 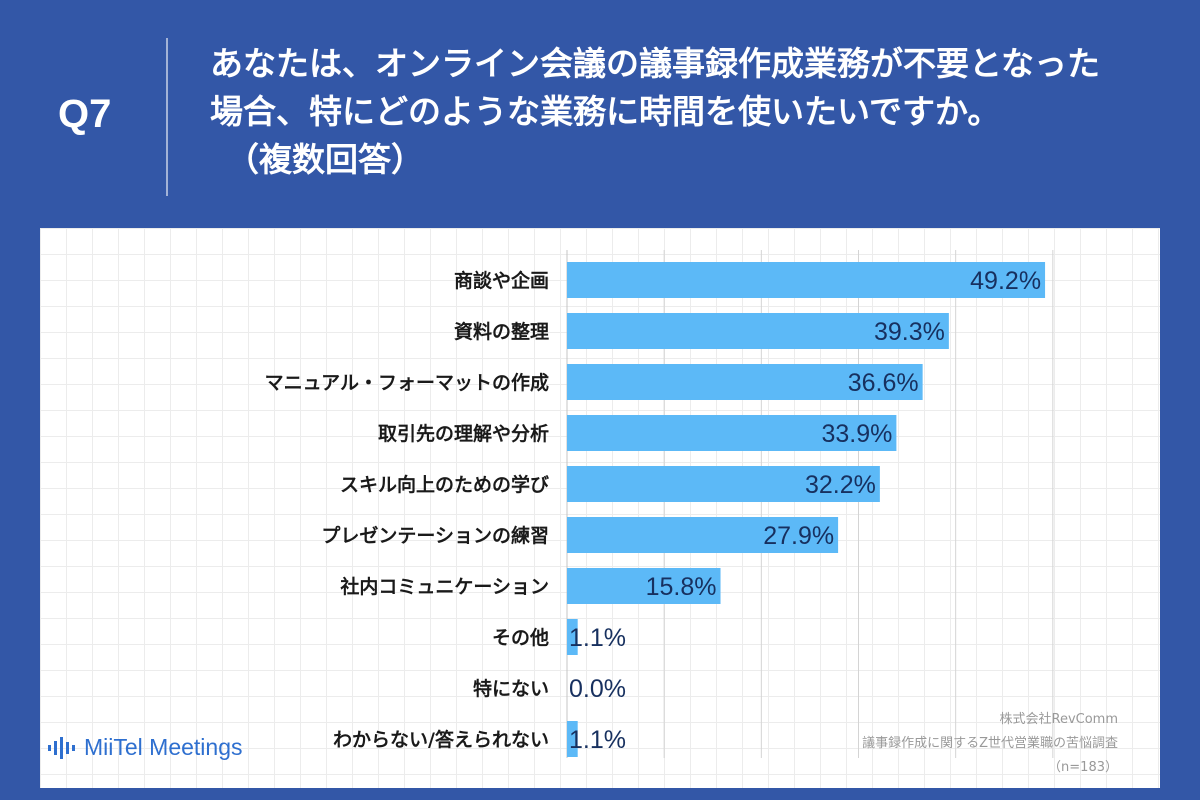 What do you see at coordinates (85, 114) in the screenshot?
I see `question-number: Q7` at bounding box center [85, 114].